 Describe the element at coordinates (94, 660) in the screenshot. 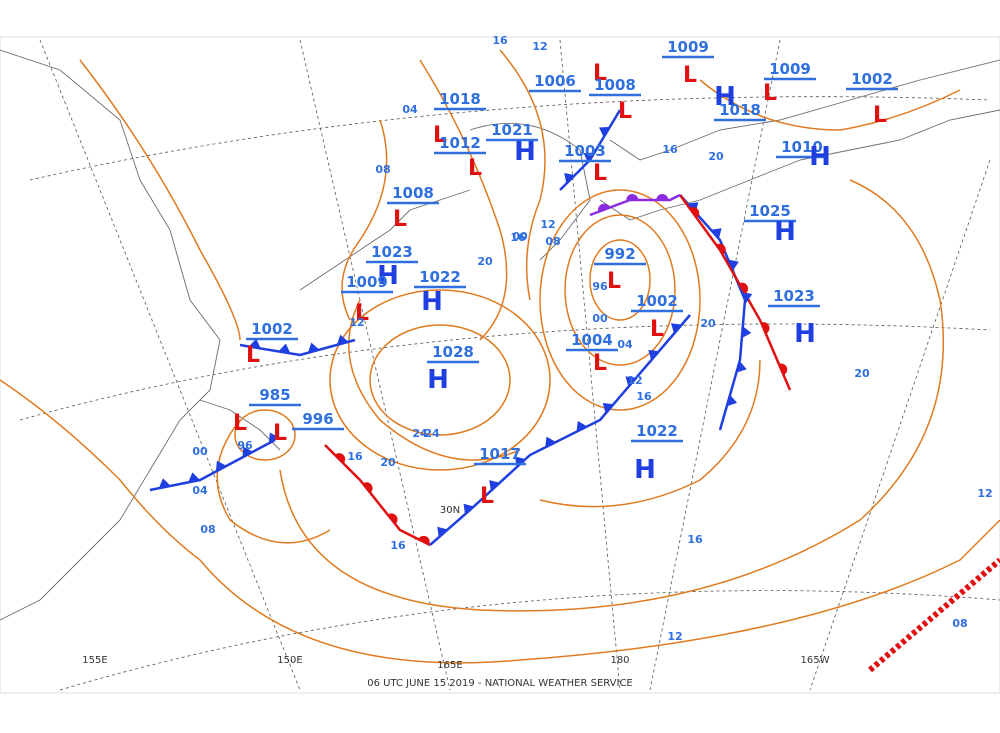

I see `grid-label: 155E` at that location.